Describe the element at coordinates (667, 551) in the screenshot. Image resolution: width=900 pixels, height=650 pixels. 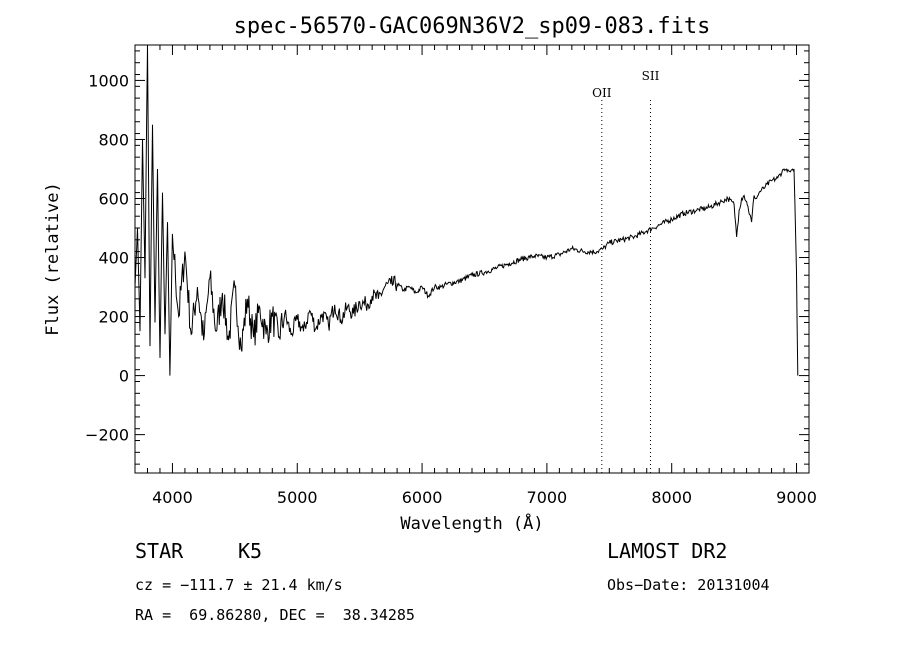
I see `survey-label: LAMOST DR2` at that location.